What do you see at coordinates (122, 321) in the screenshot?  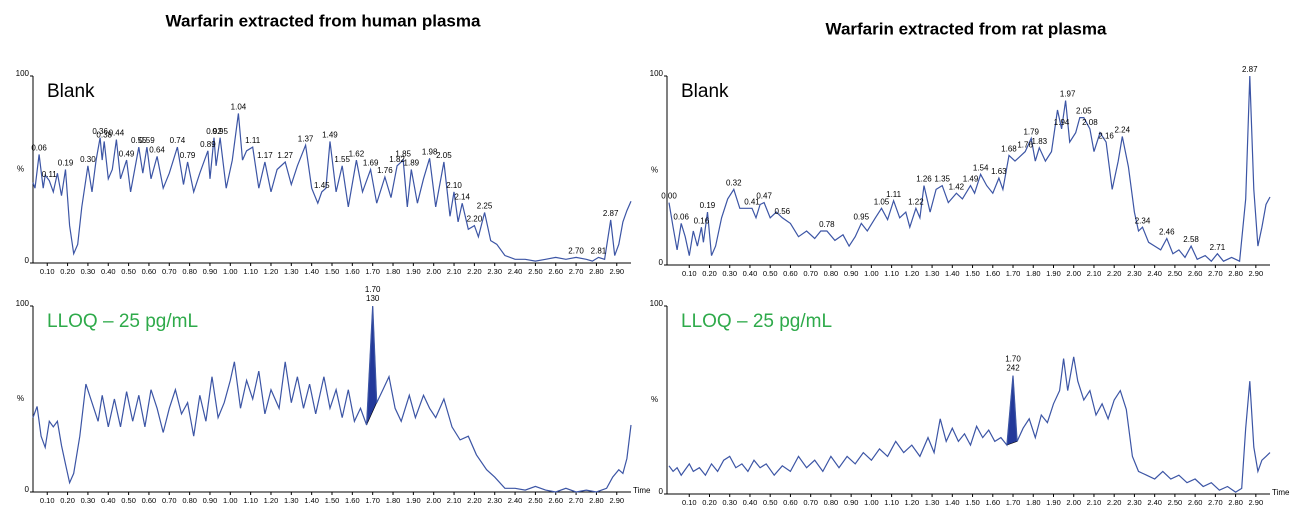 I see `panel-label: LLOQ – 25 pg/mL` at bounding box center [122, 321].